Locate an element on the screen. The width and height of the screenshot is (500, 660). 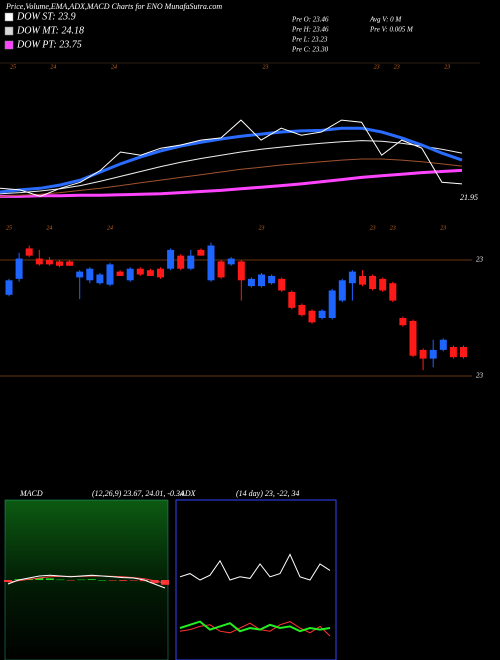
info-text: Pre H: 23.46 is located at coordinates (310, 30).